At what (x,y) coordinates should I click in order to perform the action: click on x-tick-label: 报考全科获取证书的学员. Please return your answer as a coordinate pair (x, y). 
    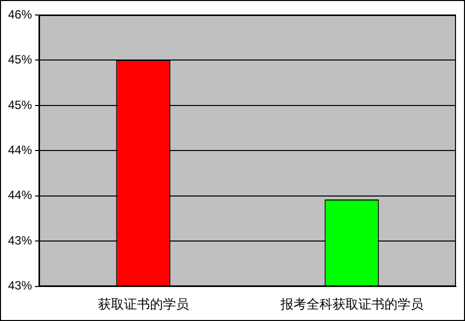
    Looking at the image, I should click on (351, 305).